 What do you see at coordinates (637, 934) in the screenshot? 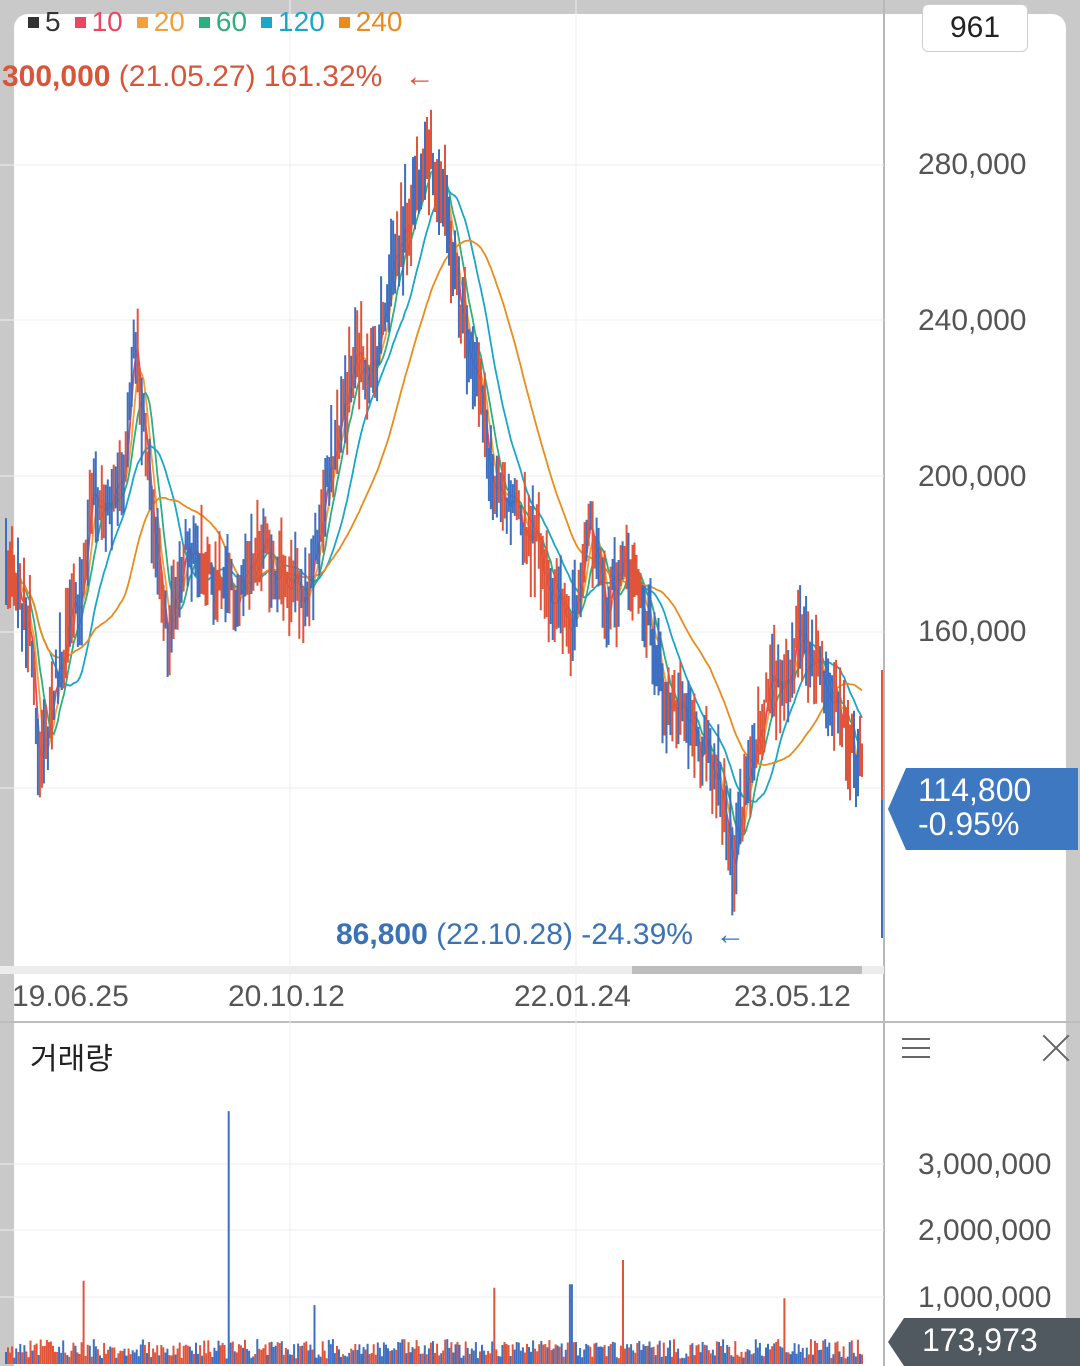
I see `low-change: -24.39%` at bounding box center [637, 934].